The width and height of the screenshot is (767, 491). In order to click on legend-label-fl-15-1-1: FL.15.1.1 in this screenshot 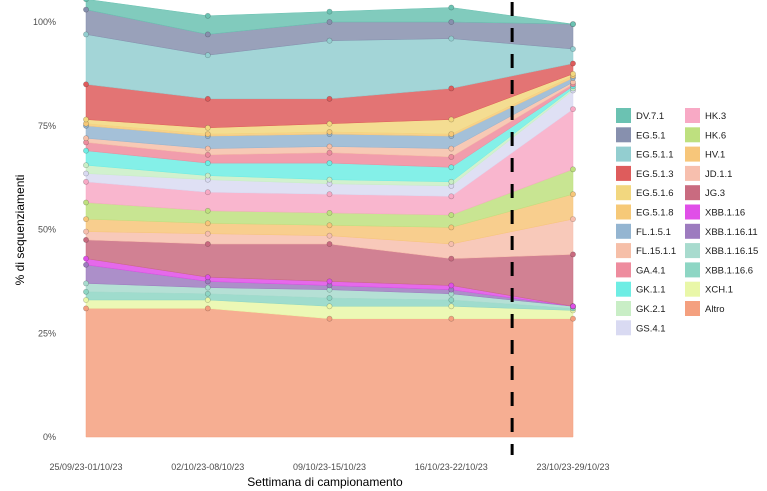, I will do `click(656, 251)`.